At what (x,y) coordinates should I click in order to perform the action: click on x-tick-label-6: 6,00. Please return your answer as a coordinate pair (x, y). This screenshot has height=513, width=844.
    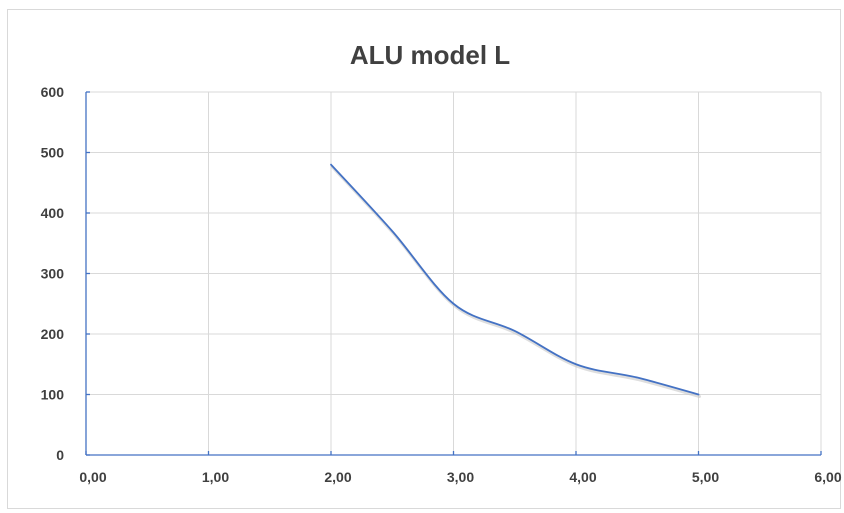
    Looking at the image, I should click on (827, 477).